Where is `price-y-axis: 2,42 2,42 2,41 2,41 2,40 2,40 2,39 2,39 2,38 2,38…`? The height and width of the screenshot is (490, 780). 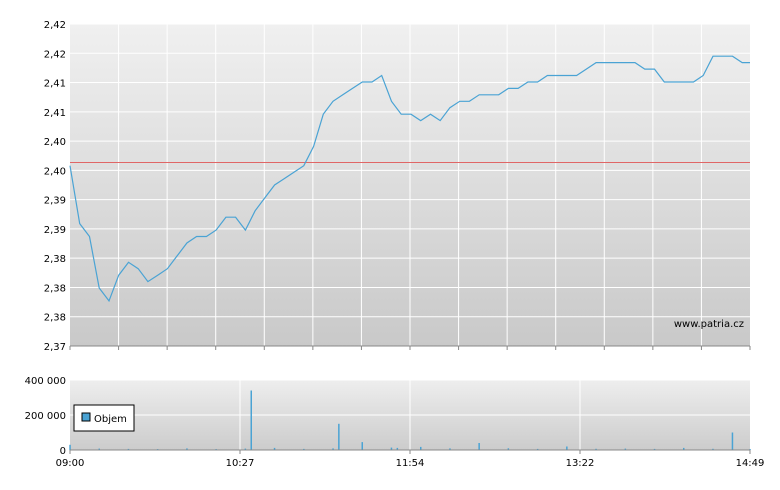 price-y-axis: 2,42 2,42 2,41 2,41 2,40 2,40 2,39 2,39 2,38 2,38… is located at coordinates (55, 186).